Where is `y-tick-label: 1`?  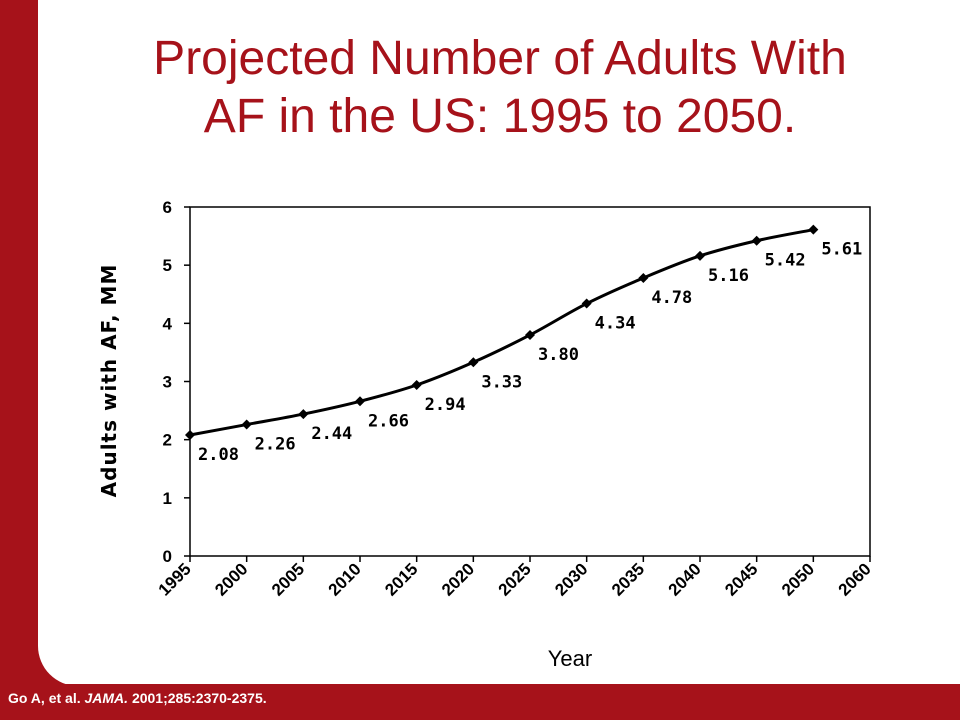 y-tick-label: 1 is located at coordinates (167, 498).